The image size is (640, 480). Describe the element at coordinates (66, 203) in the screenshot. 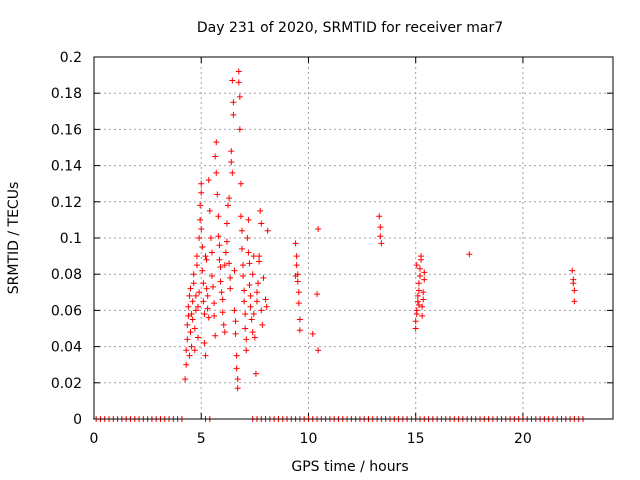

I see `y-tick-label: 0.12` at that location.